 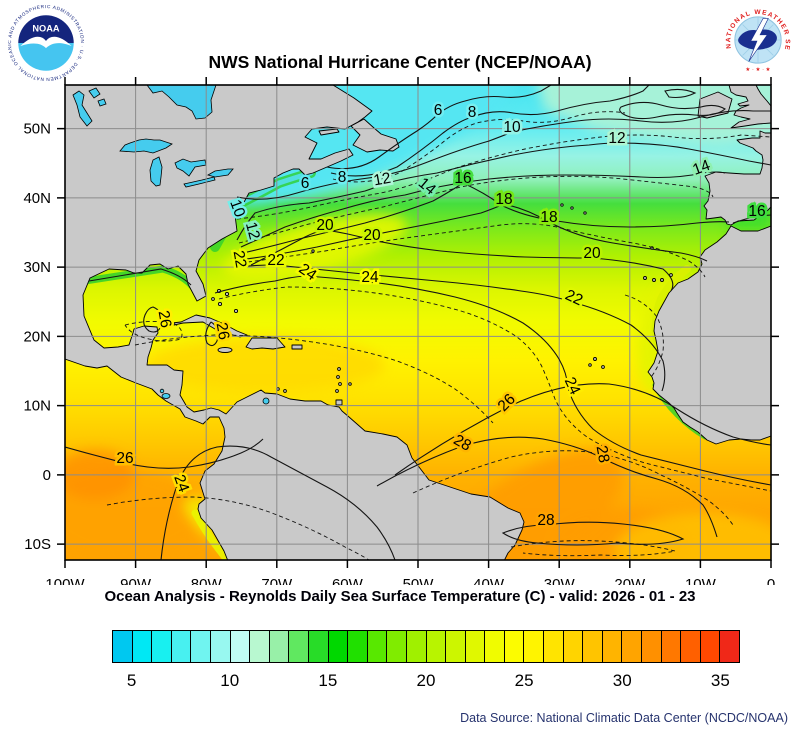 What do you see at coordinates (328, 680) in the screenshot?
I see `colorbar-tick-label: 15` at bounding box center [328, 680].